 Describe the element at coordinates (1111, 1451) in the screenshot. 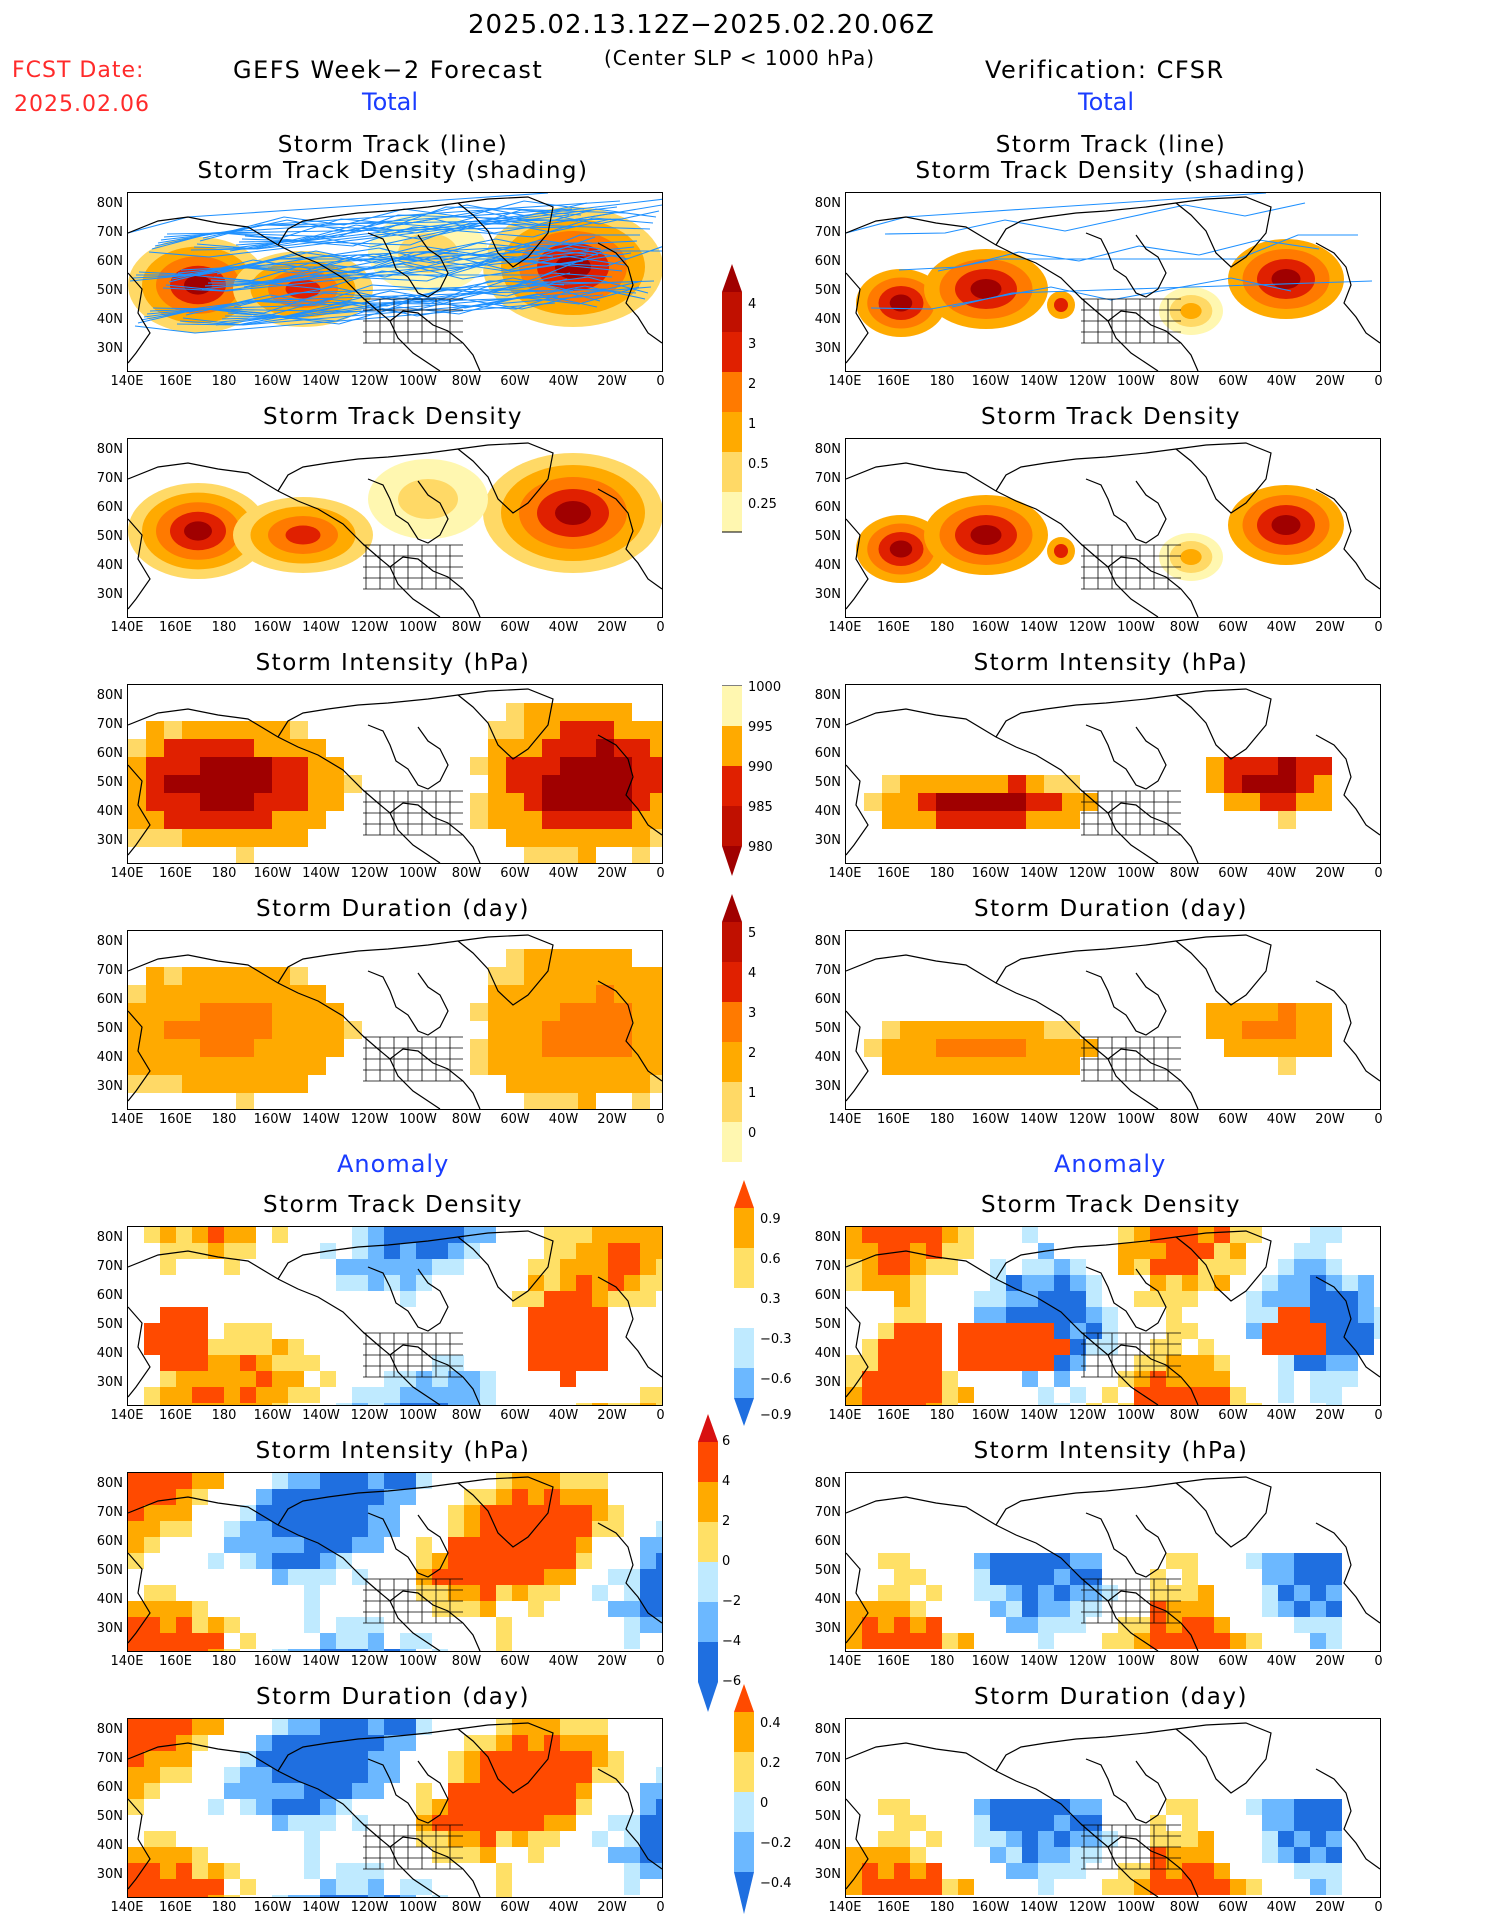

I see `right-a2-title: Storm Intensity (hPa)` at that location.